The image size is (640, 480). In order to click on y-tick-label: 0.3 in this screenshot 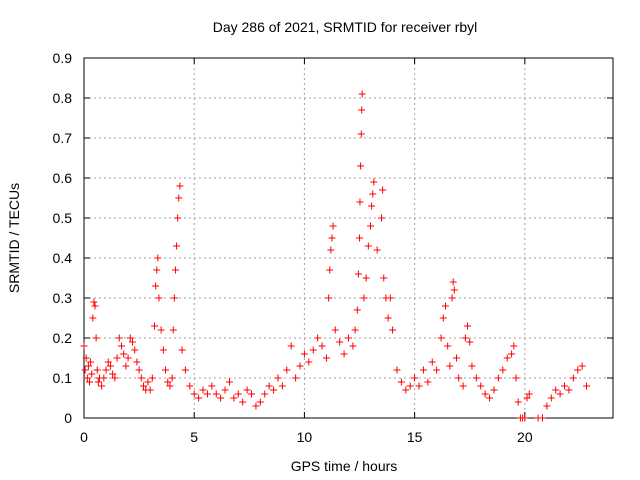, I will do `click(63, 298)`.